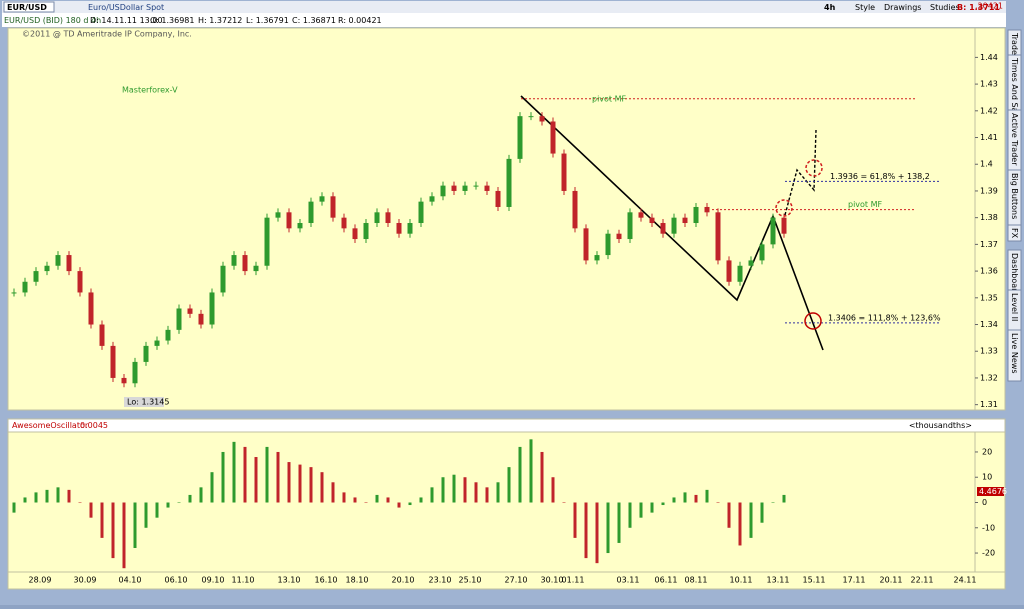 This screenshot has height=609, width=1024. What do you see at coordinates (470, 580) in the screenshot?
I see `x-tick-label: 25.10` at bounding box center [470, 580].